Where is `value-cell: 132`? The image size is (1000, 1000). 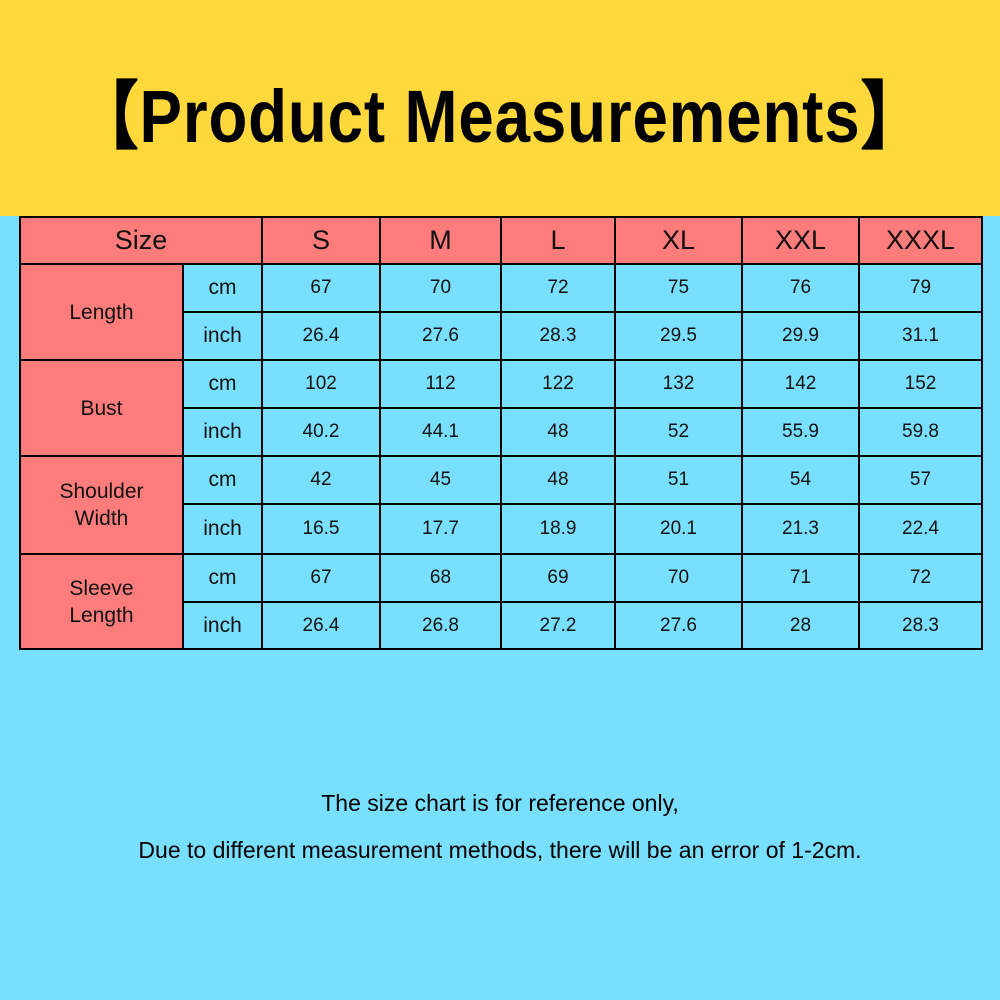 value-cell: 132 is located at coordinates (678, 384).